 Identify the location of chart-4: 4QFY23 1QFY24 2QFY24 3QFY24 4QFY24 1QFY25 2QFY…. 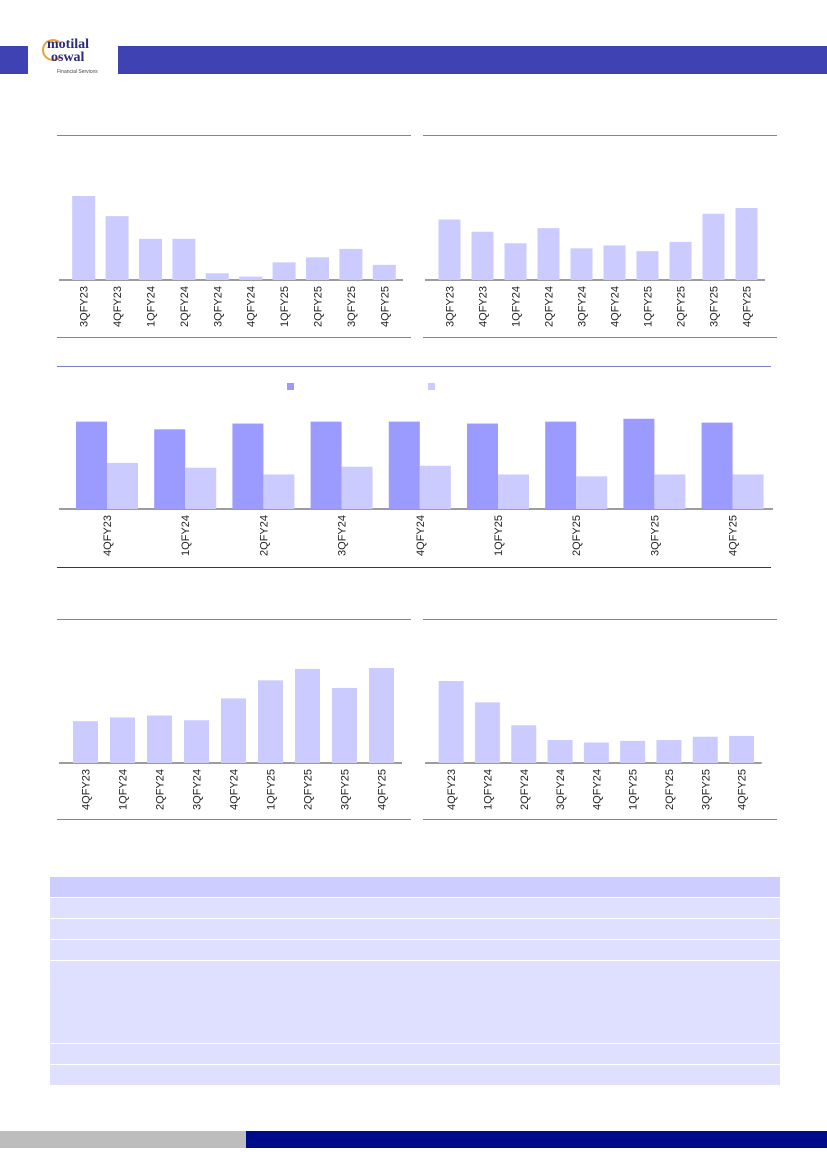
(230, 739).